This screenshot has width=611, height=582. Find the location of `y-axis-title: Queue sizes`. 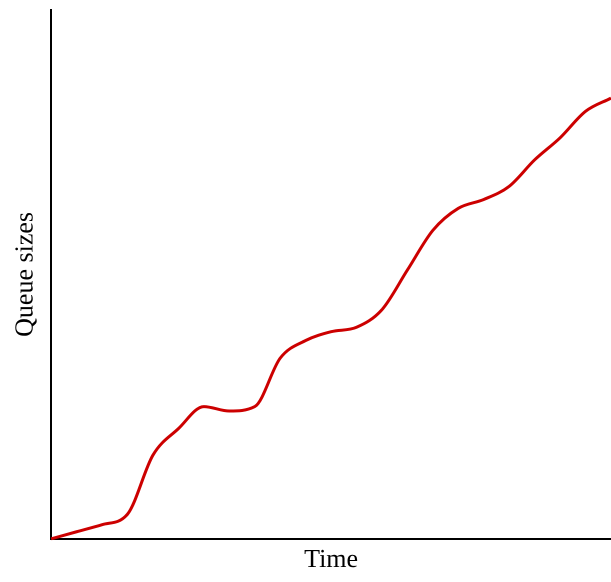

y-axis-title: Queue sizes is located at coordinates (23, 274).